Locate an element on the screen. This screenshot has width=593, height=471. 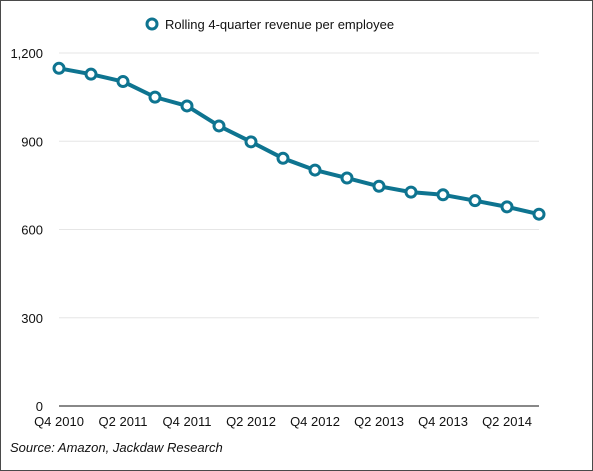
y-axis-labels: 0 300 600 900 1,200 is located at coordinates (26, 230).